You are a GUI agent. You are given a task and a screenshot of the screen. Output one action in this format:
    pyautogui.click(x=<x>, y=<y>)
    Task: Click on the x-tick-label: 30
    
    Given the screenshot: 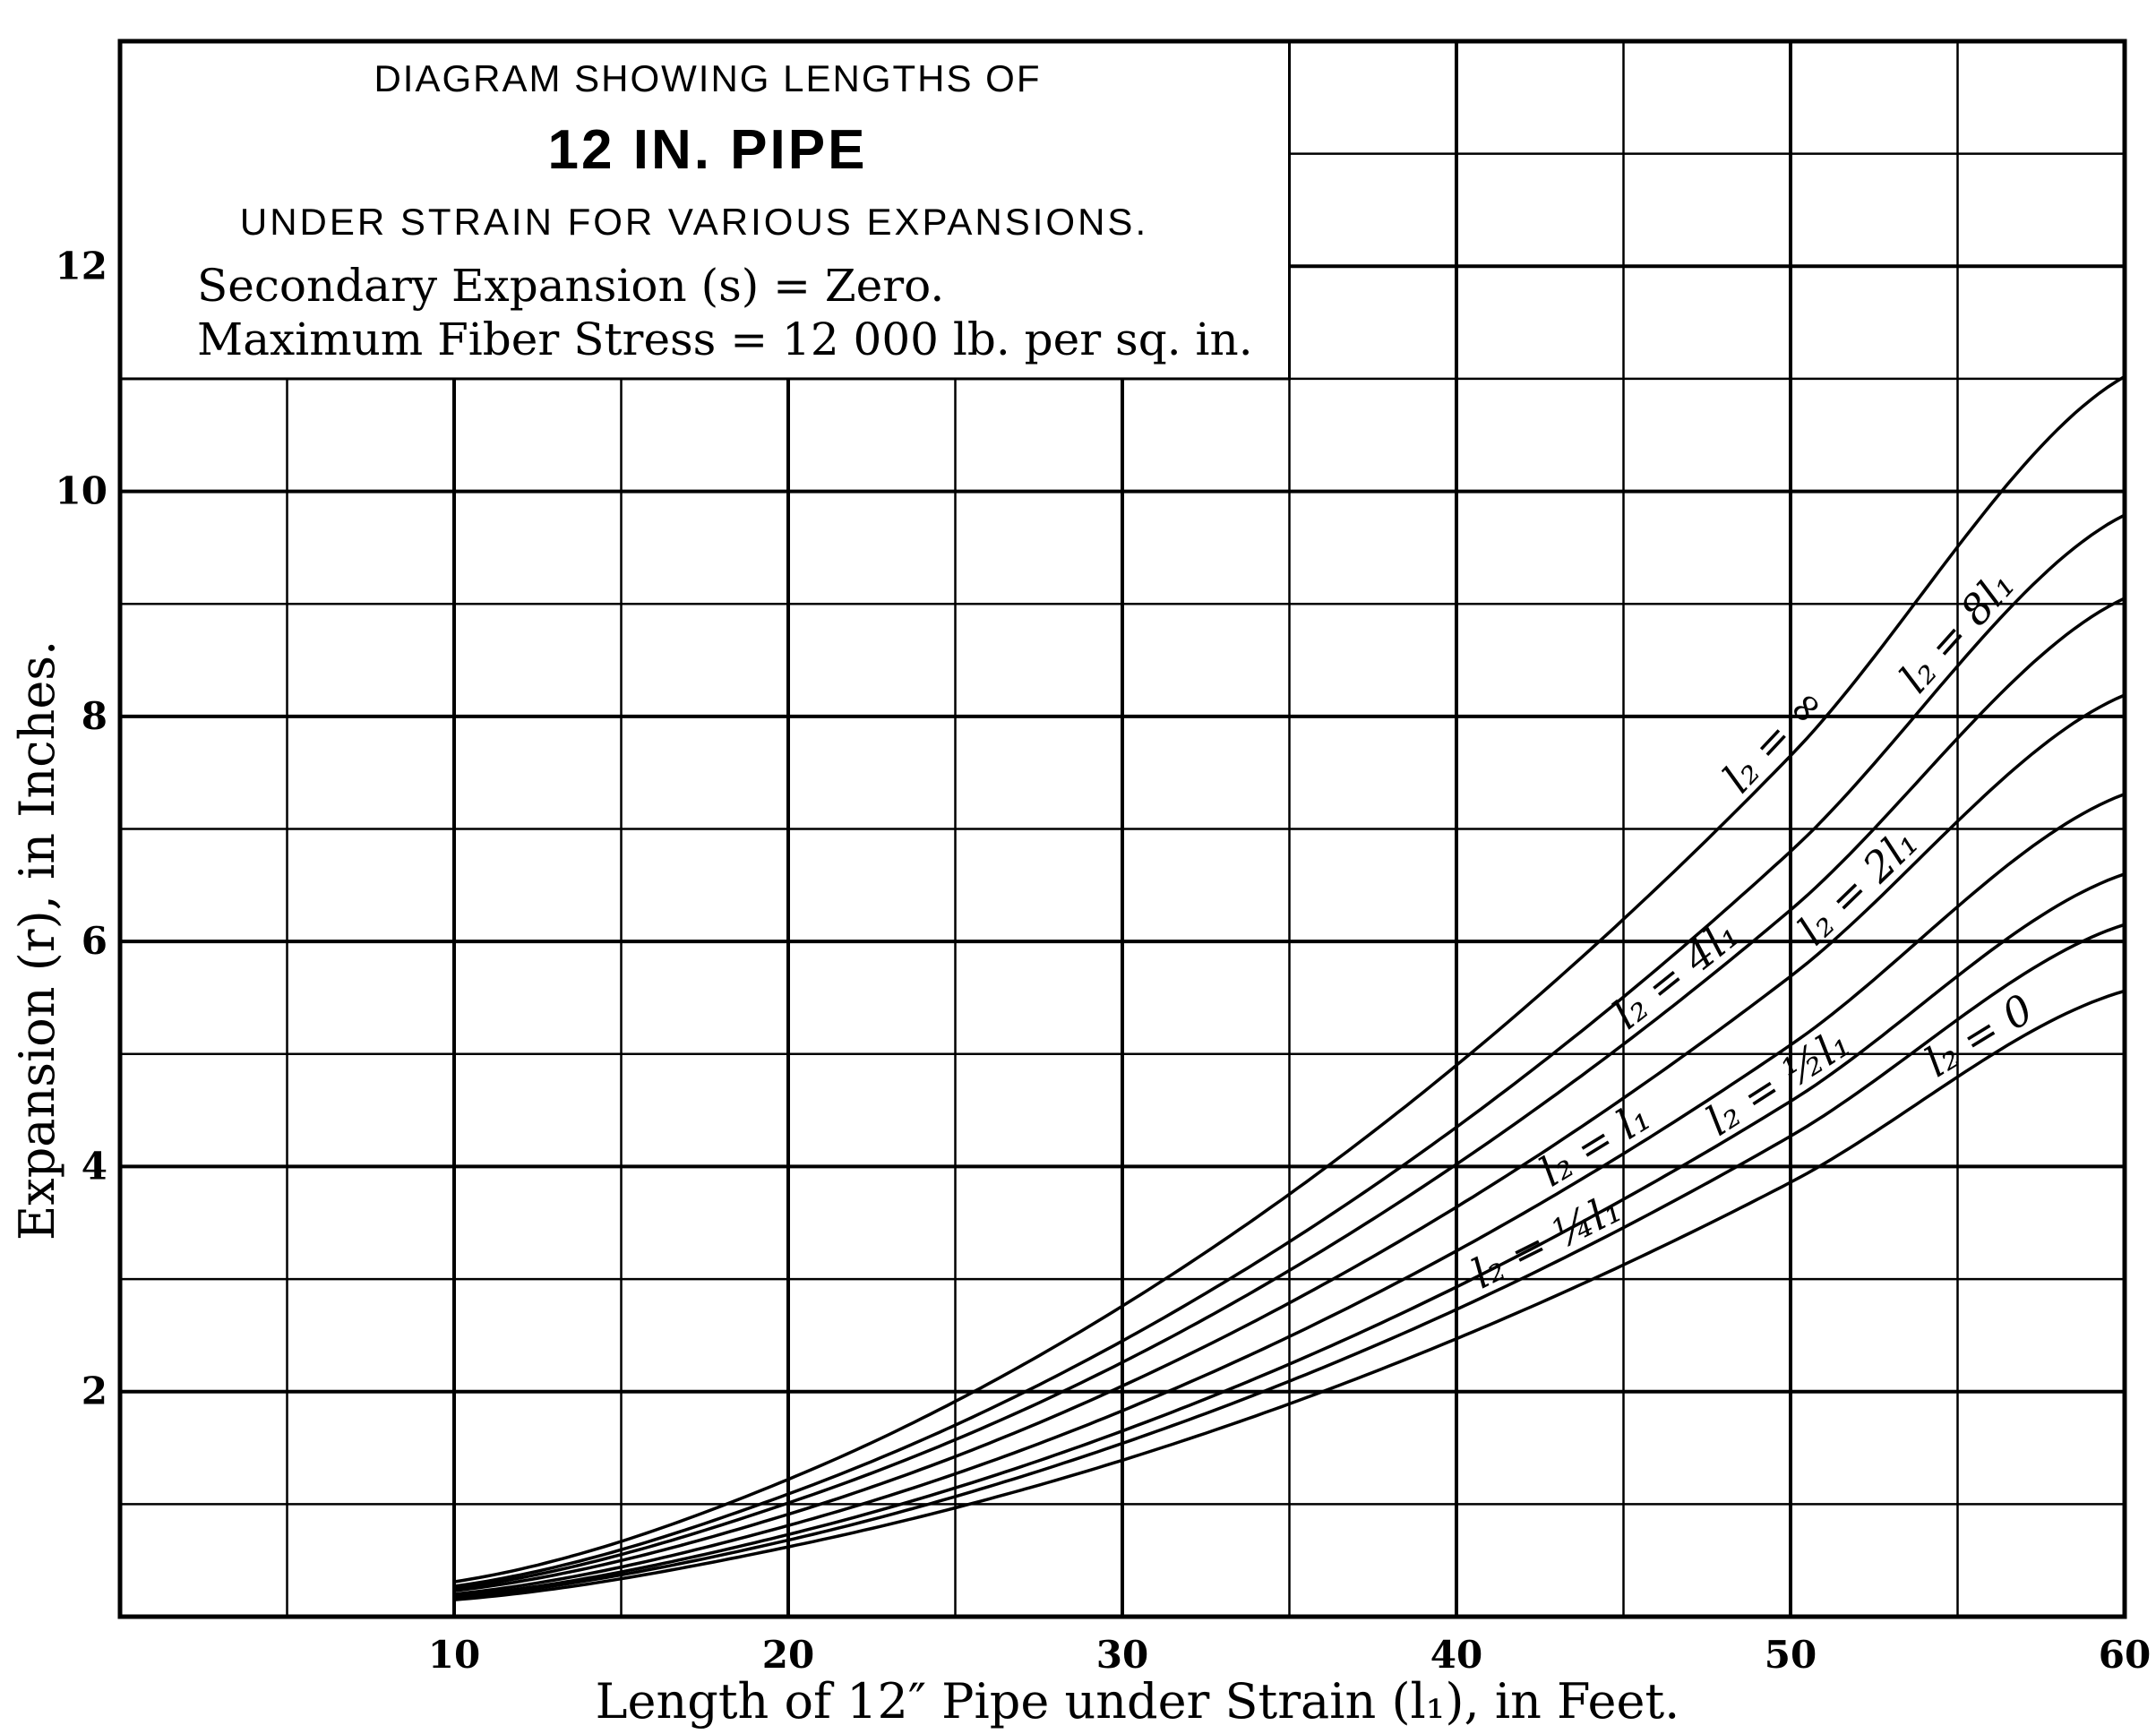 What is the action you would take?
    pyautogui.click(x=1122, y=1655)
    